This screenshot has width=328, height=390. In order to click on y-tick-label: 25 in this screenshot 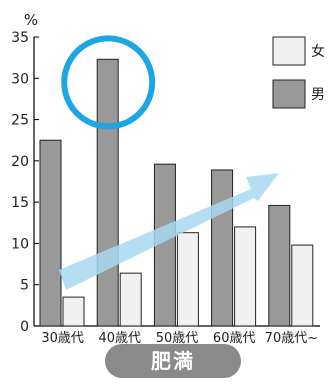, I will do `click(20, 121)`.